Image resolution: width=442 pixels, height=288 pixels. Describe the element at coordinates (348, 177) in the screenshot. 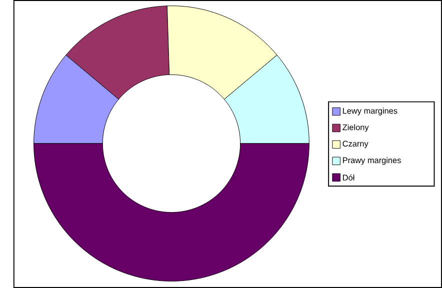

I see `legend-label: Dół` at that location.